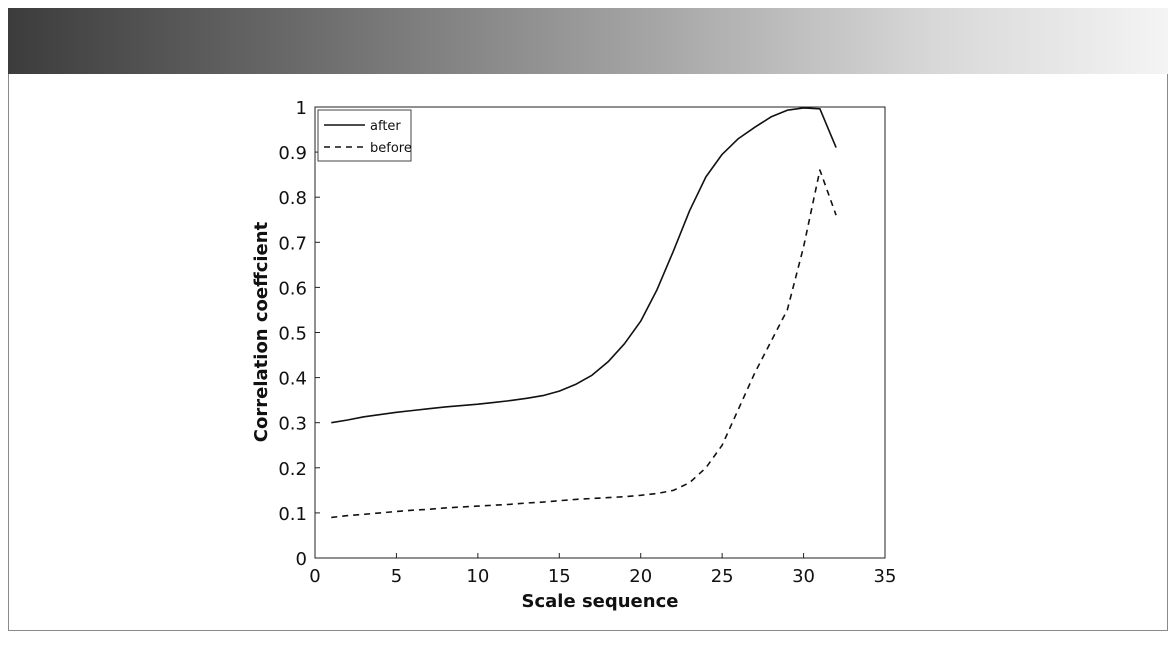 The height and width of the screenshot is (646, 1176). I want to click on x-tick-label: 10, so click(477, 576).